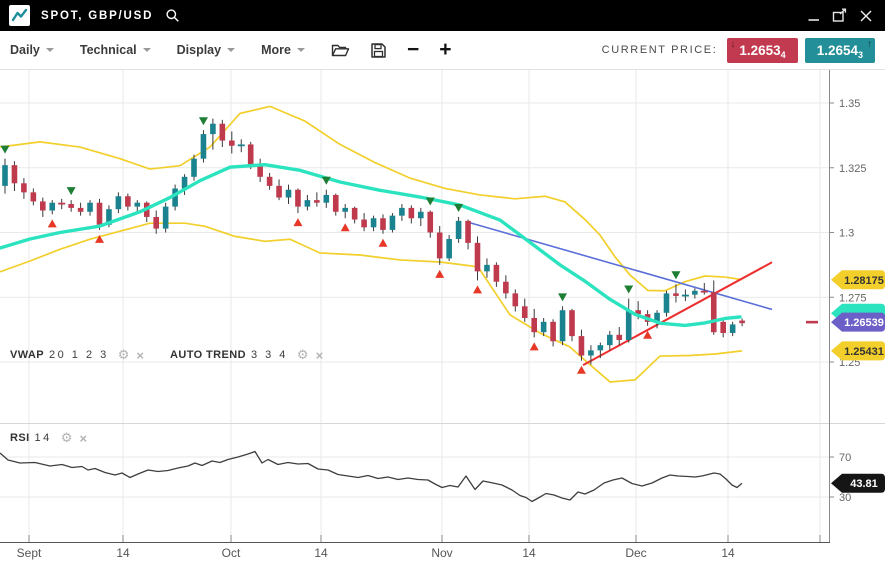 This screenshot has height=564, width=885. What do you see at coordinates (814, 16) in the screenshot?
I see `minimize-button` at bounding box center [814, 16].